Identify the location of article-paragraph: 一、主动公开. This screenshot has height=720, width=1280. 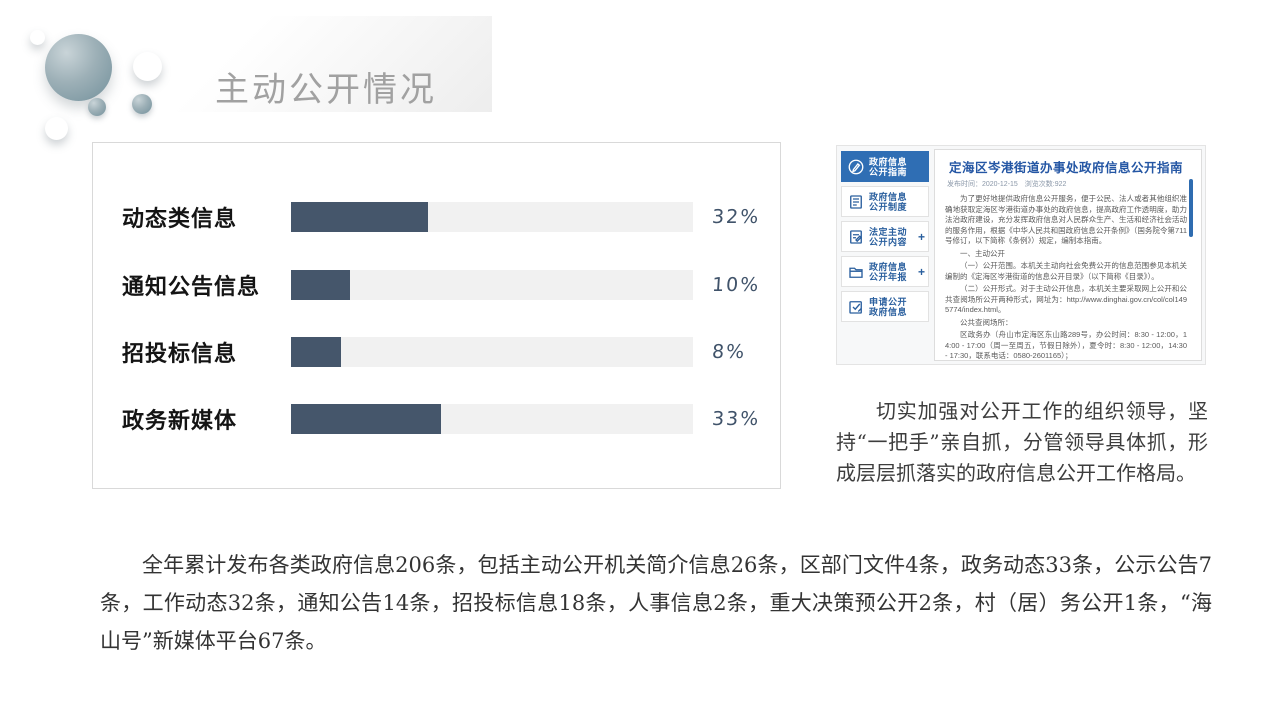
(982, 253).